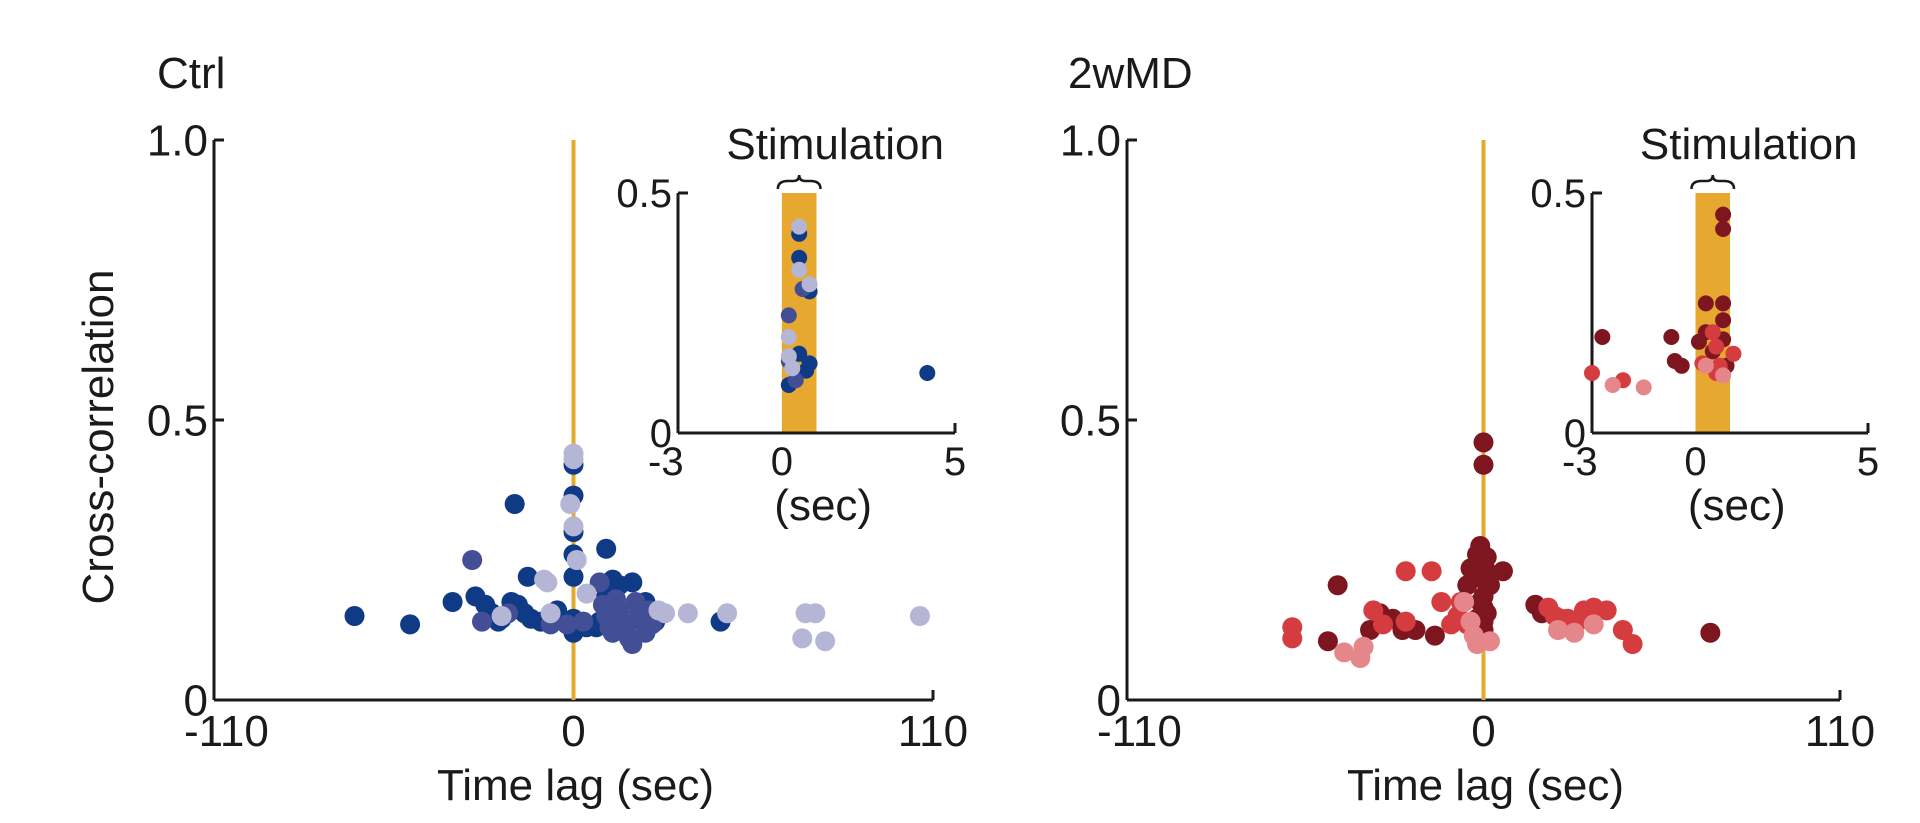  I want to click on y-axis-label: Cross-correlation, so click(98, 437).